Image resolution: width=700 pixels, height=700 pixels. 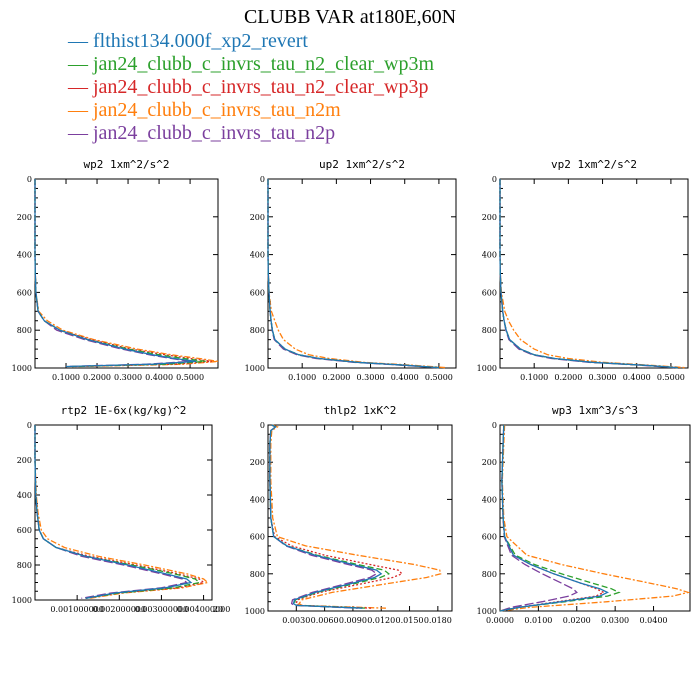 What do you see at coordinates (500, 620) in the screenshot?
I see `x-tick-label: 0.0000` at bounding box center [500, 620].